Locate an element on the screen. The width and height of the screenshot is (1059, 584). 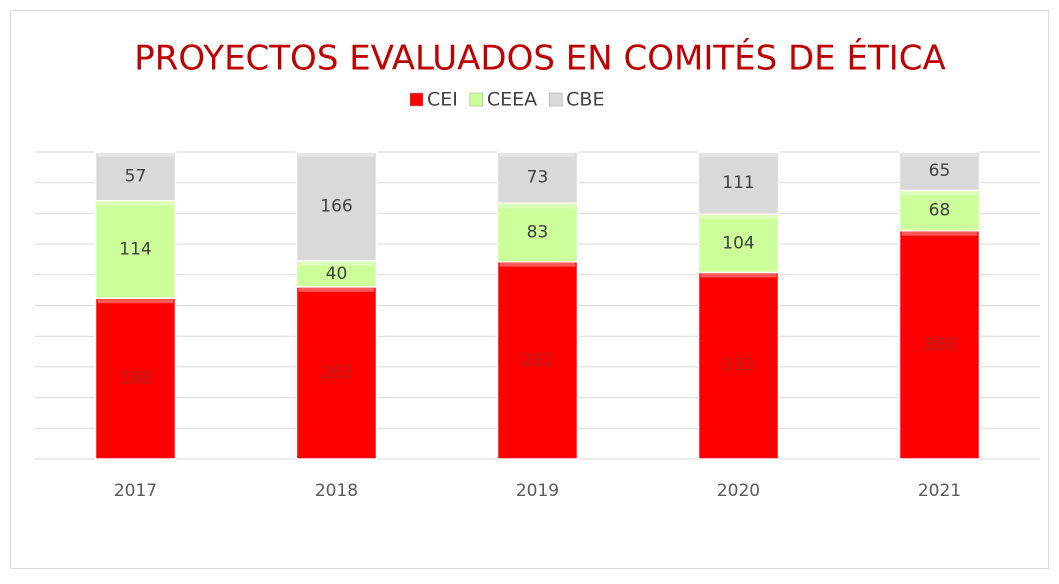
x-tick-label: 2019 is located at coordinates (537, 491).